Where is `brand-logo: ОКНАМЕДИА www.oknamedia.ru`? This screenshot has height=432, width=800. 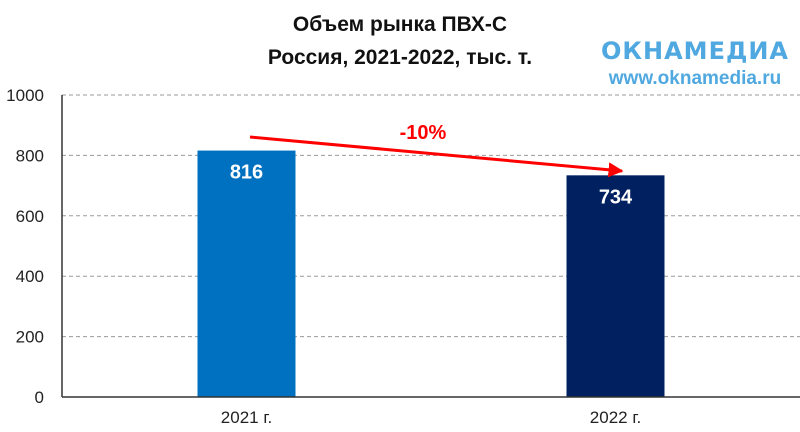 brand-logo: ОКНАМЕДИА www.oknamedia.ru is located at coordinates (695, 63).